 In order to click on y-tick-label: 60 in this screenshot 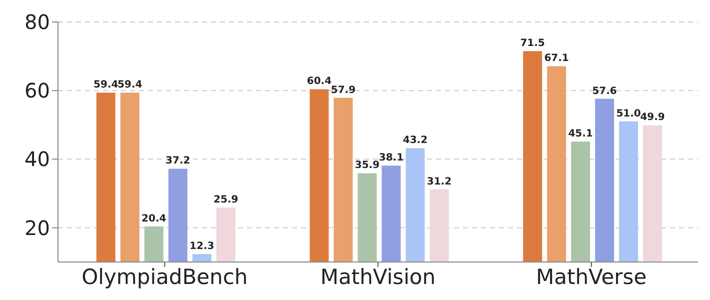, I will do `click(37, 90)`.